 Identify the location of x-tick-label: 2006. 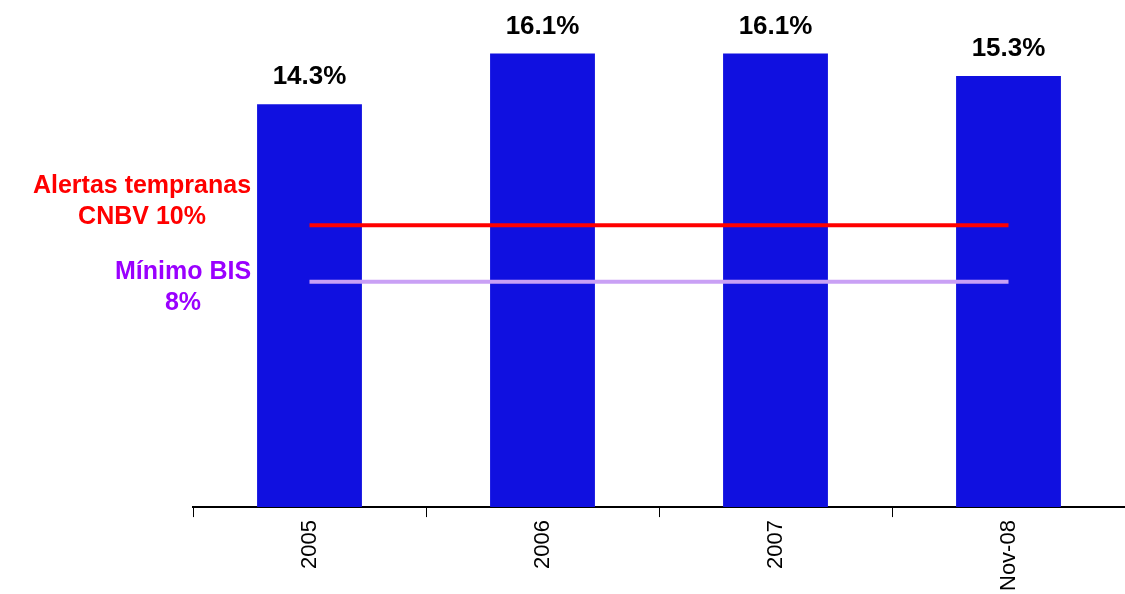
(541, 545).